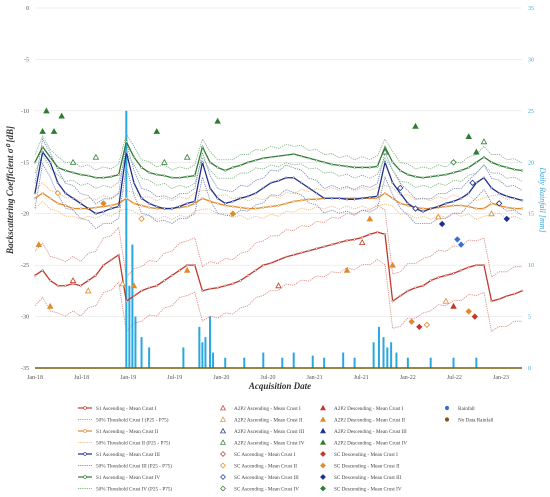  What do you see at coordinates (278, 159) in the screenshot?
I see `series-line` at bounding box center [278, 159].